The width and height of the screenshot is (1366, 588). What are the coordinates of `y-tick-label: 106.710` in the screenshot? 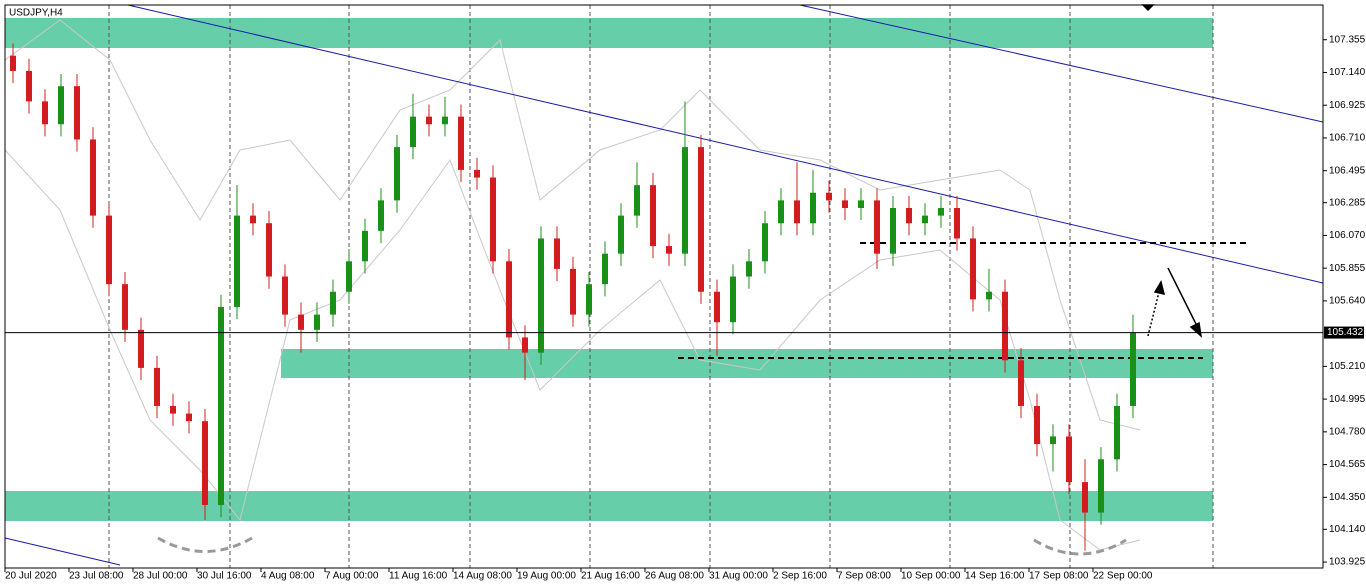 It's located at (1347, 138).